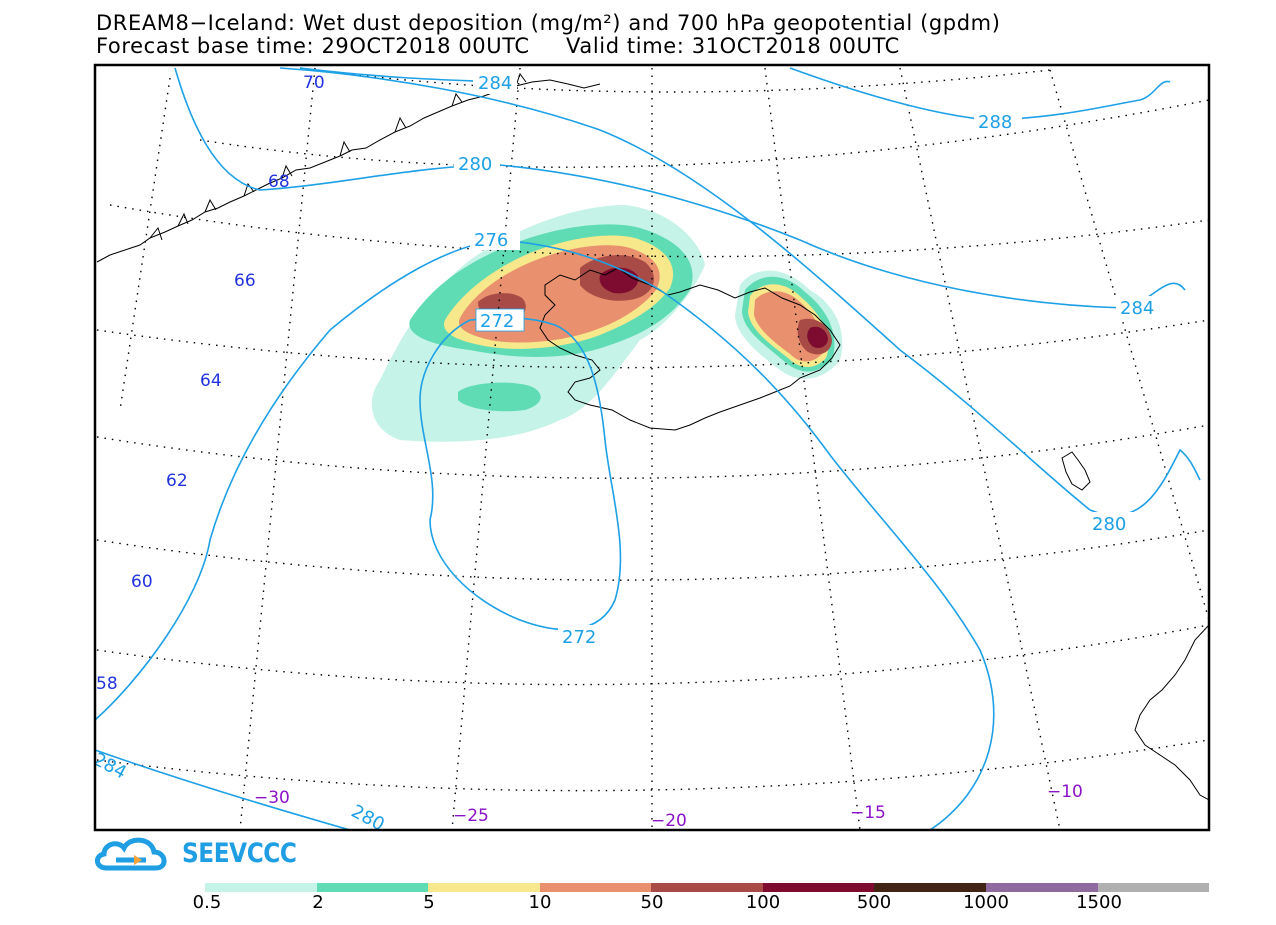  What do you see at coordinates (471, 816) in the screenshot?
I see `lon-label: −25` at bounding box center [471, 816].